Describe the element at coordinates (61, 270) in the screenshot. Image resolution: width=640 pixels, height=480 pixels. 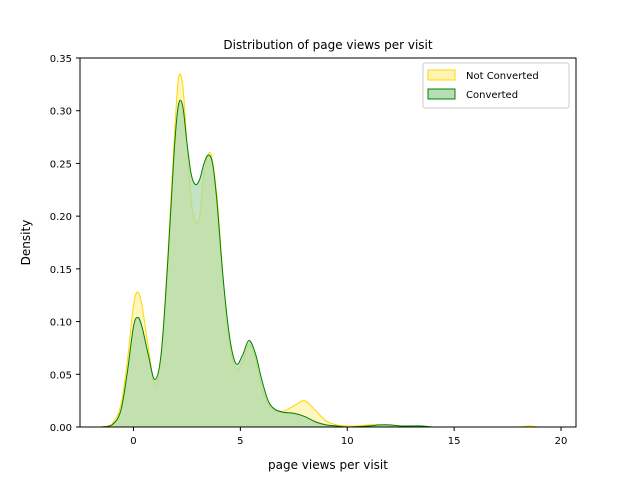
I see `y-tick-label: 0.15` at that location.